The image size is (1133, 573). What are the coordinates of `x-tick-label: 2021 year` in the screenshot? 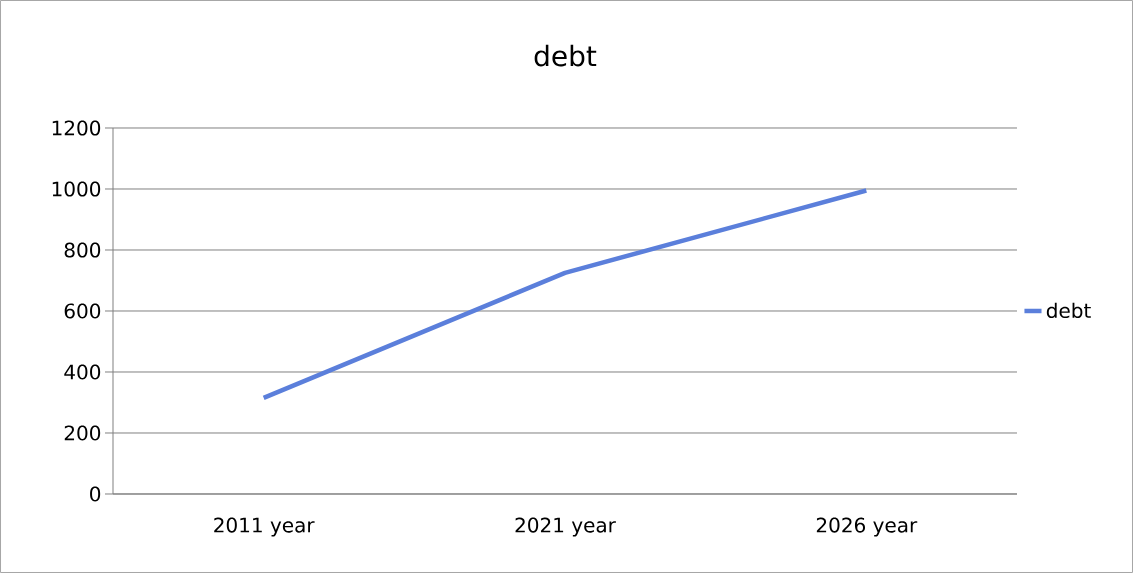 It's located at (565, 527).